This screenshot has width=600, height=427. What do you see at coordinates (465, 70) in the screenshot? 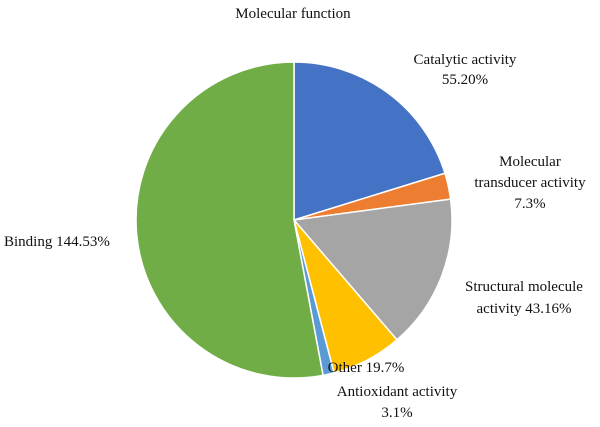
I see `data-label-catalytic-activity: Catalytic activity 55.20%` at bounding box center [465, 70].